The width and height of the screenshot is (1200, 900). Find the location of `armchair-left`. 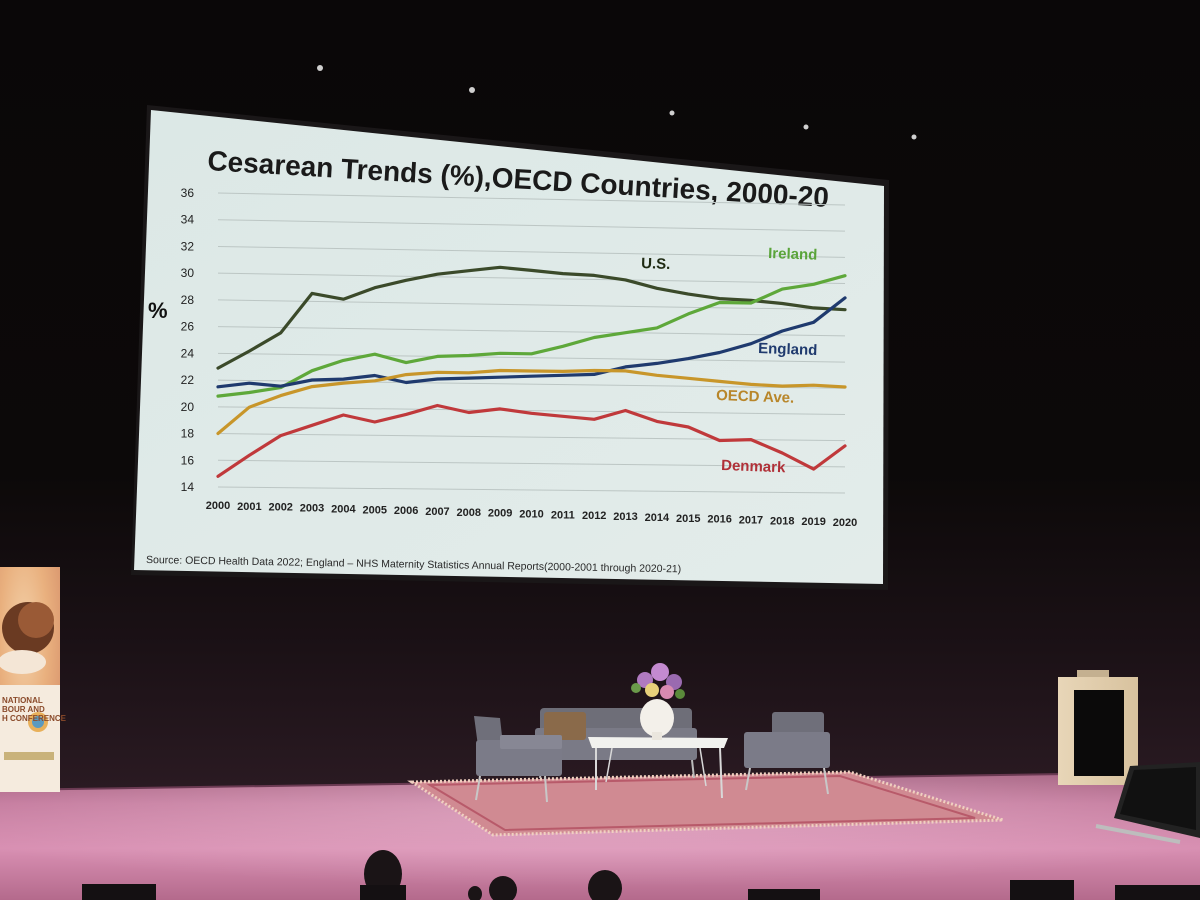

armchair-left is located at coordinates (518, 759).